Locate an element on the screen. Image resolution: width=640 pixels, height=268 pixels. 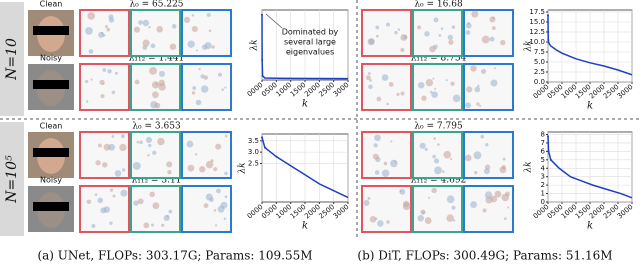
y-tick-label: 2.5 is located at coordinates (253, 163).